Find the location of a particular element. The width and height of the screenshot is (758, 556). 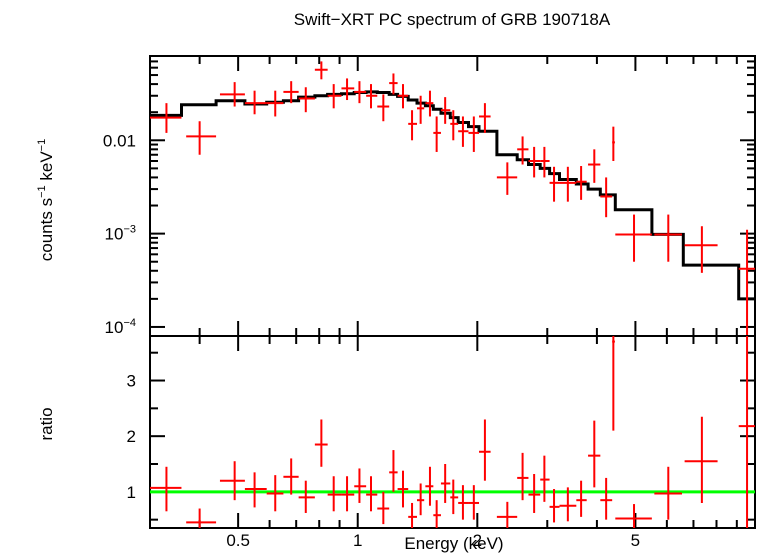

y-tick-label-ratio: 3 is located at coordinates (131, 381).